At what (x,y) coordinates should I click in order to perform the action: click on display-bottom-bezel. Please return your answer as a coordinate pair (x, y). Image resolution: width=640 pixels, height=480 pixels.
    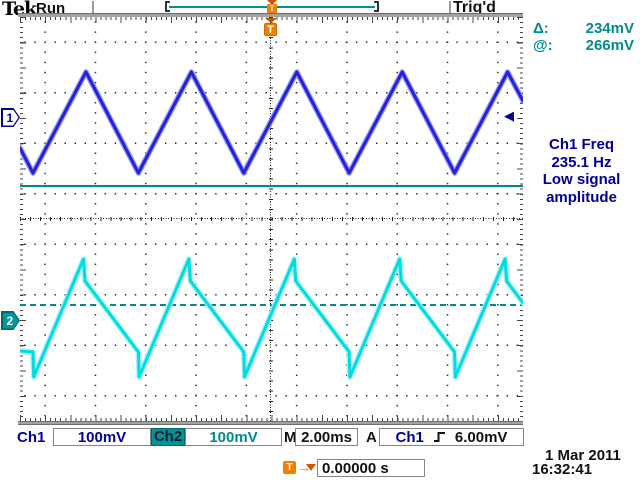
    Looking at the image, I should click on (270, 423).